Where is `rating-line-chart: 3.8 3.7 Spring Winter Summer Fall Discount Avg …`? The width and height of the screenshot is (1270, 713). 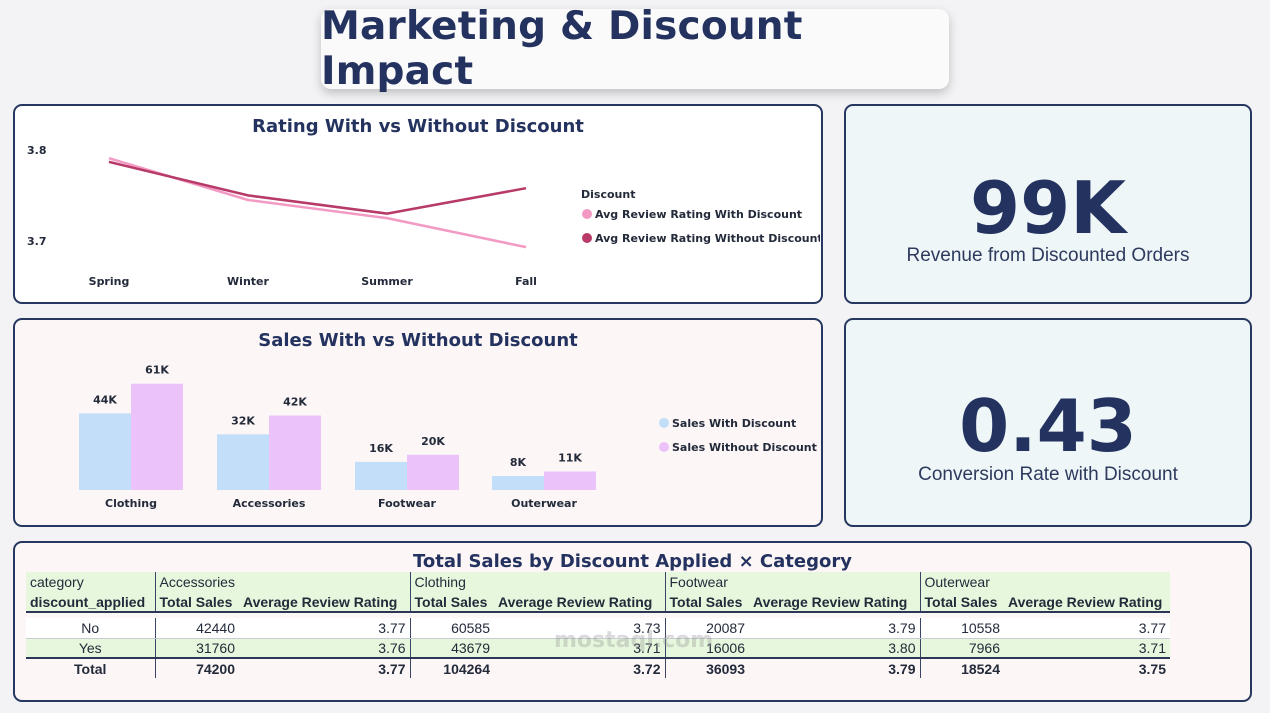
rating-line-chart: 3.8 3.7 Spring Winter Summer Fall Discount Avg … is located at coordinates (423, 216).